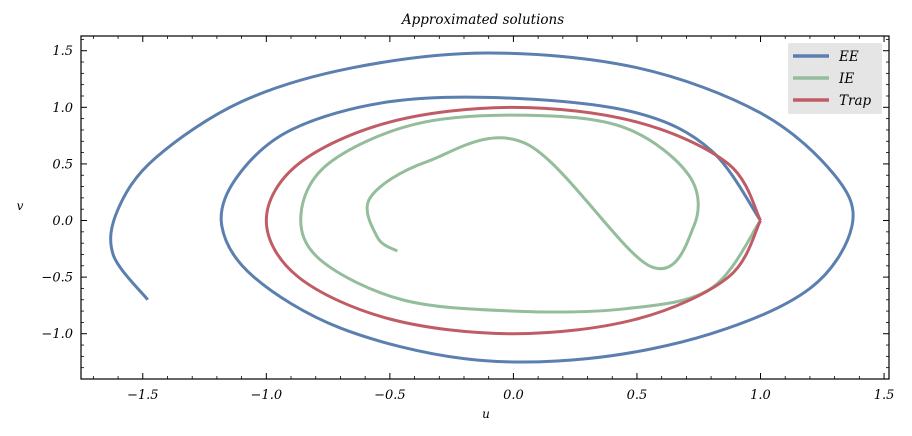 This screenshot has height=436, width=912. I want to click on x-tick-label: 1.5, so click(884, 395).